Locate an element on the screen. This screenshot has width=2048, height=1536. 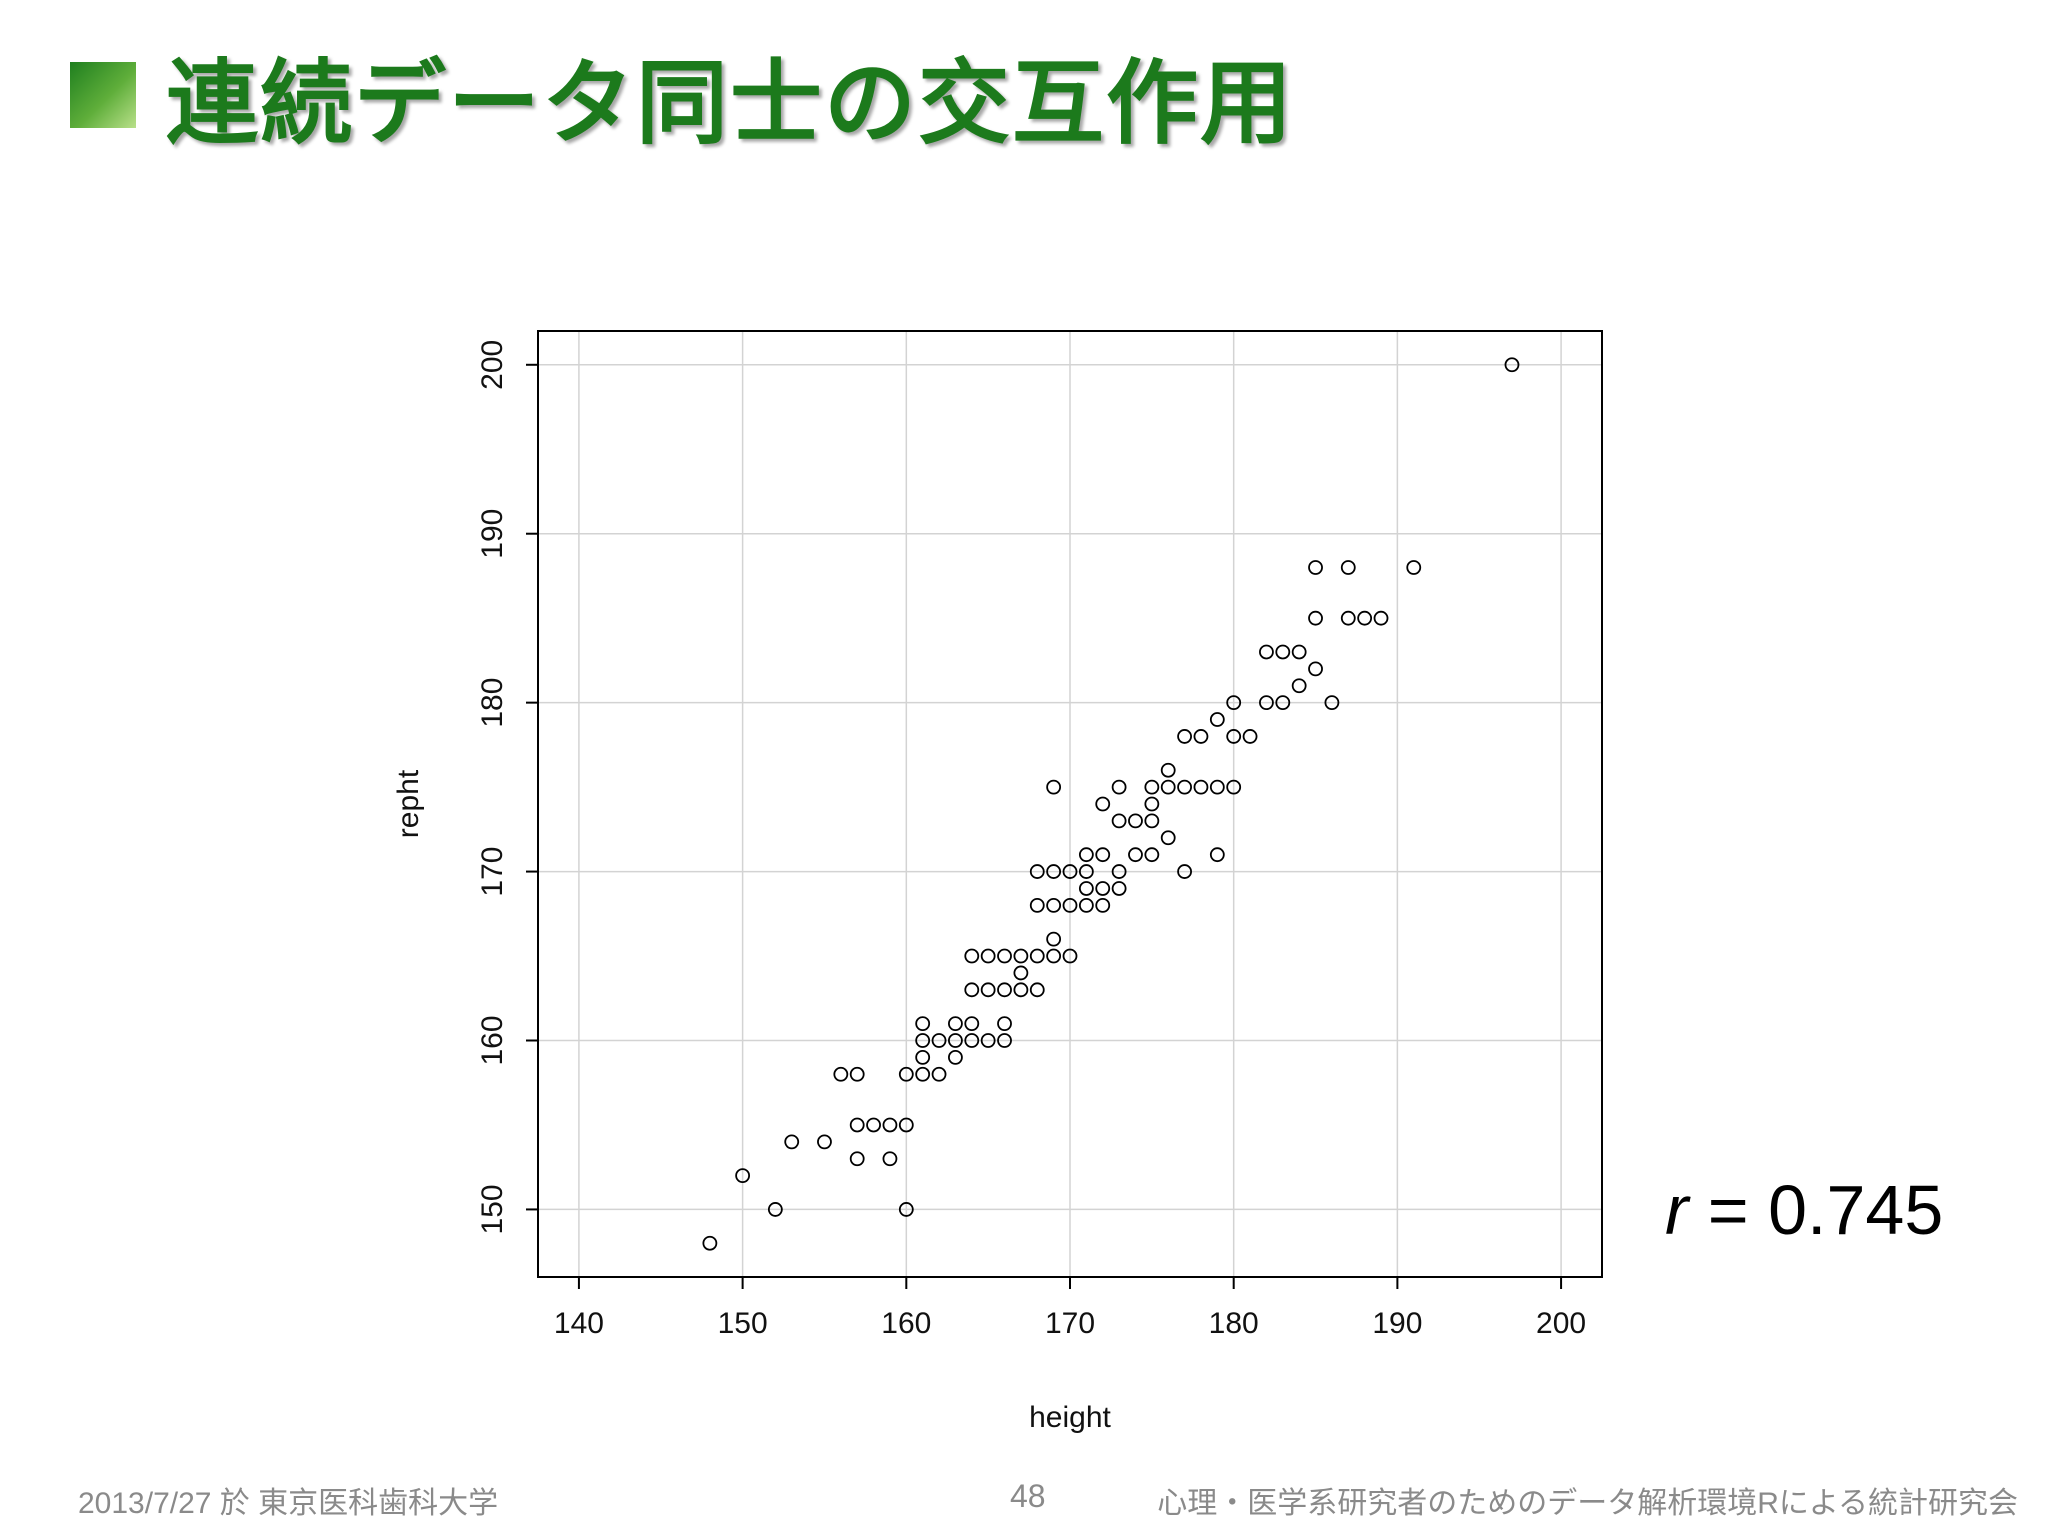
y-tick-label: 190 is located at coordinates (492, 534).